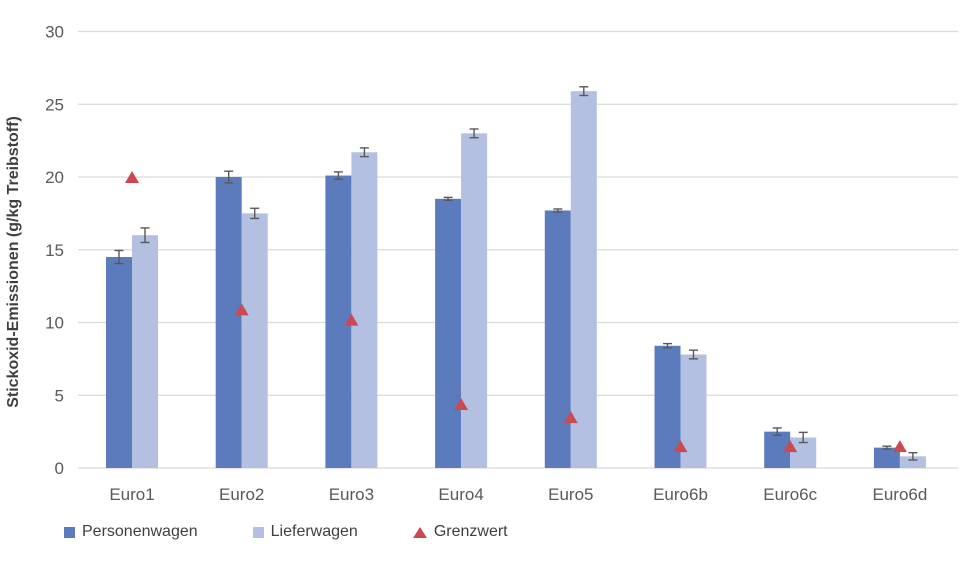 Image resolution: width=970 pixels, height=562 pixels. Describe the element at coordinates (680, 446) in the screenshot. I see `marker-grenzwert-euro6b` at that location.